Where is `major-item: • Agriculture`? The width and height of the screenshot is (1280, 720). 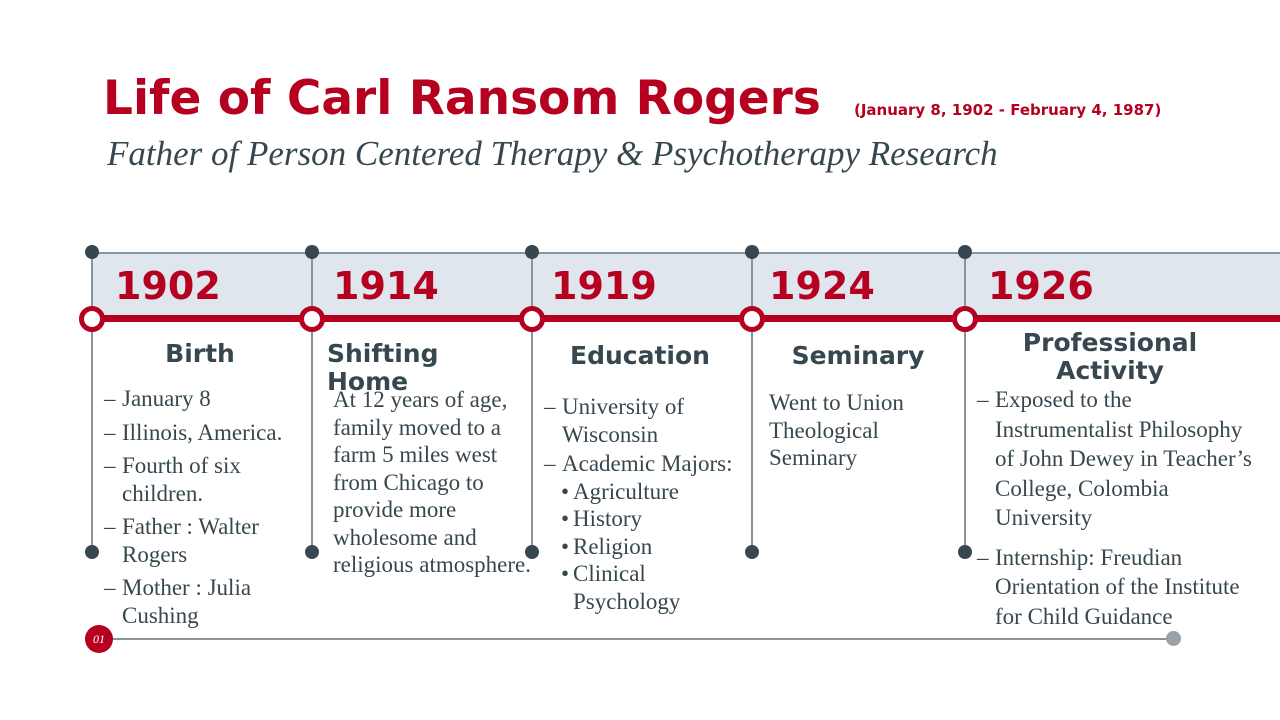
major-item: • Agriculture is located at coordinates (620, 491).